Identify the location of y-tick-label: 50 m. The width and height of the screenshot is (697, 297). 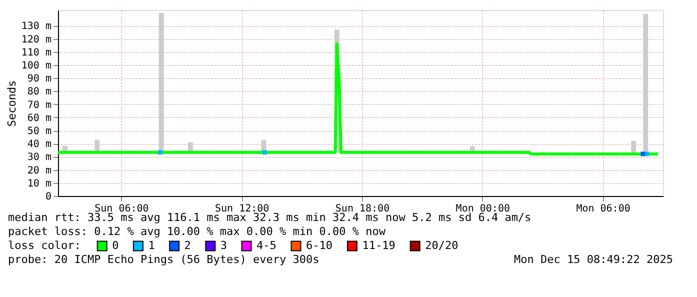
(39, 132).